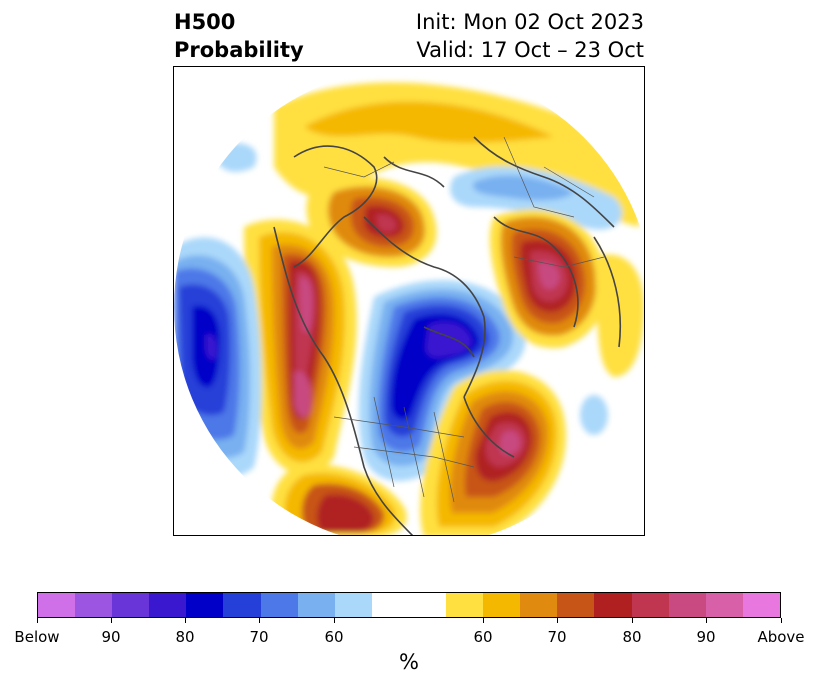  I want to click on title-variable: H500, so click(205, 22).